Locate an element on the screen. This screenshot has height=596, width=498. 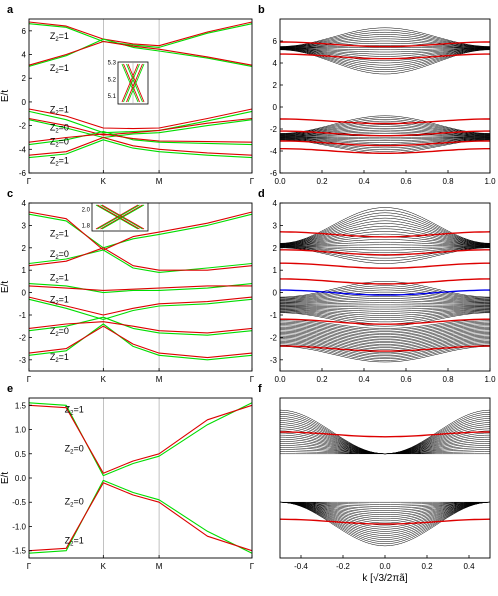
inset-y-tick-label: 5.3 is located at coordinates (112, 64).